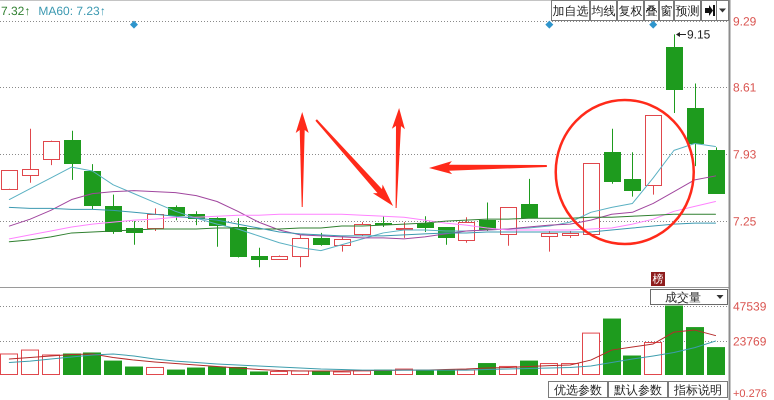 The height and width of the screenshot is (400, 774). What do you see at coordinates (630, 11) in the screenshot?
I see `annotation: 复权` at bounding box center [630, 11].